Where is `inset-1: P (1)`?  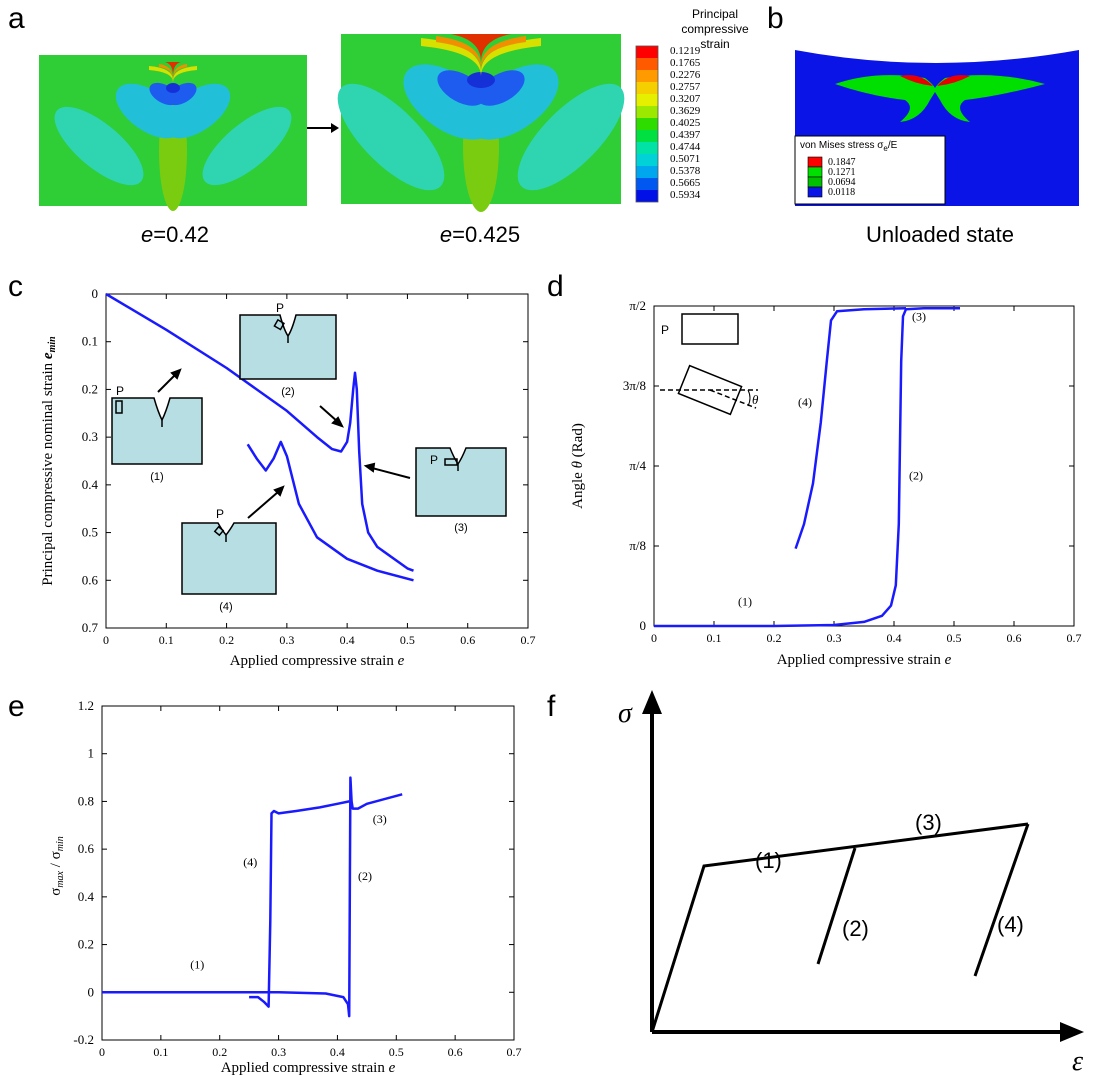 inset-1: P (1) is located at coordinates (157, 433).